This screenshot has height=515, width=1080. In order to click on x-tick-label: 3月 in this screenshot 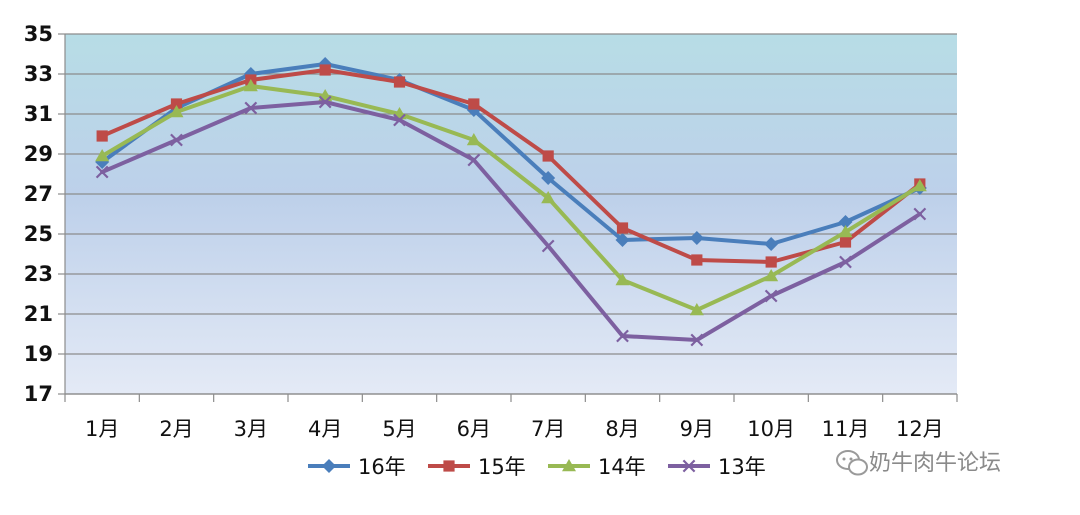, I will do `click(251, 429)`.